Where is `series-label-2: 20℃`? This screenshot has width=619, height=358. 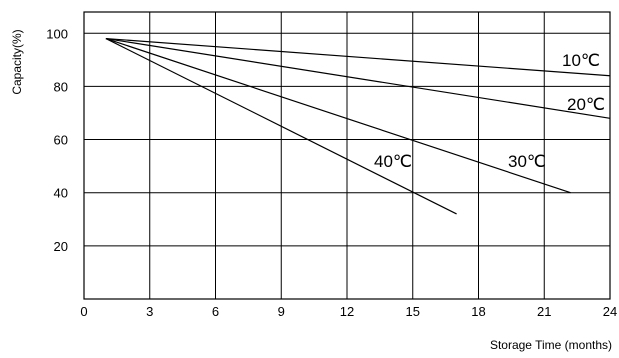 series-label-2: 20℃ is located at coordinates (586, 104).